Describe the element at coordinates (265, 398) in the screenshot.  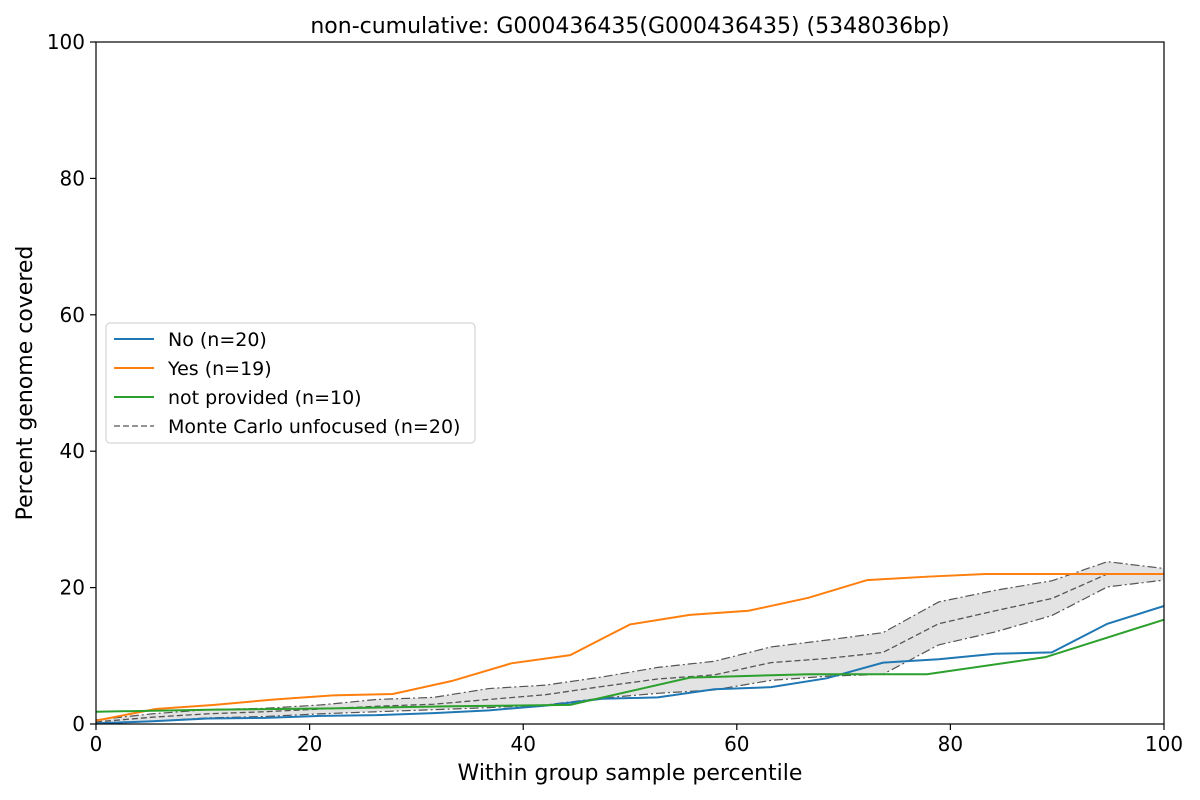
I see `legend-label: not provided (n=10)` at that location.